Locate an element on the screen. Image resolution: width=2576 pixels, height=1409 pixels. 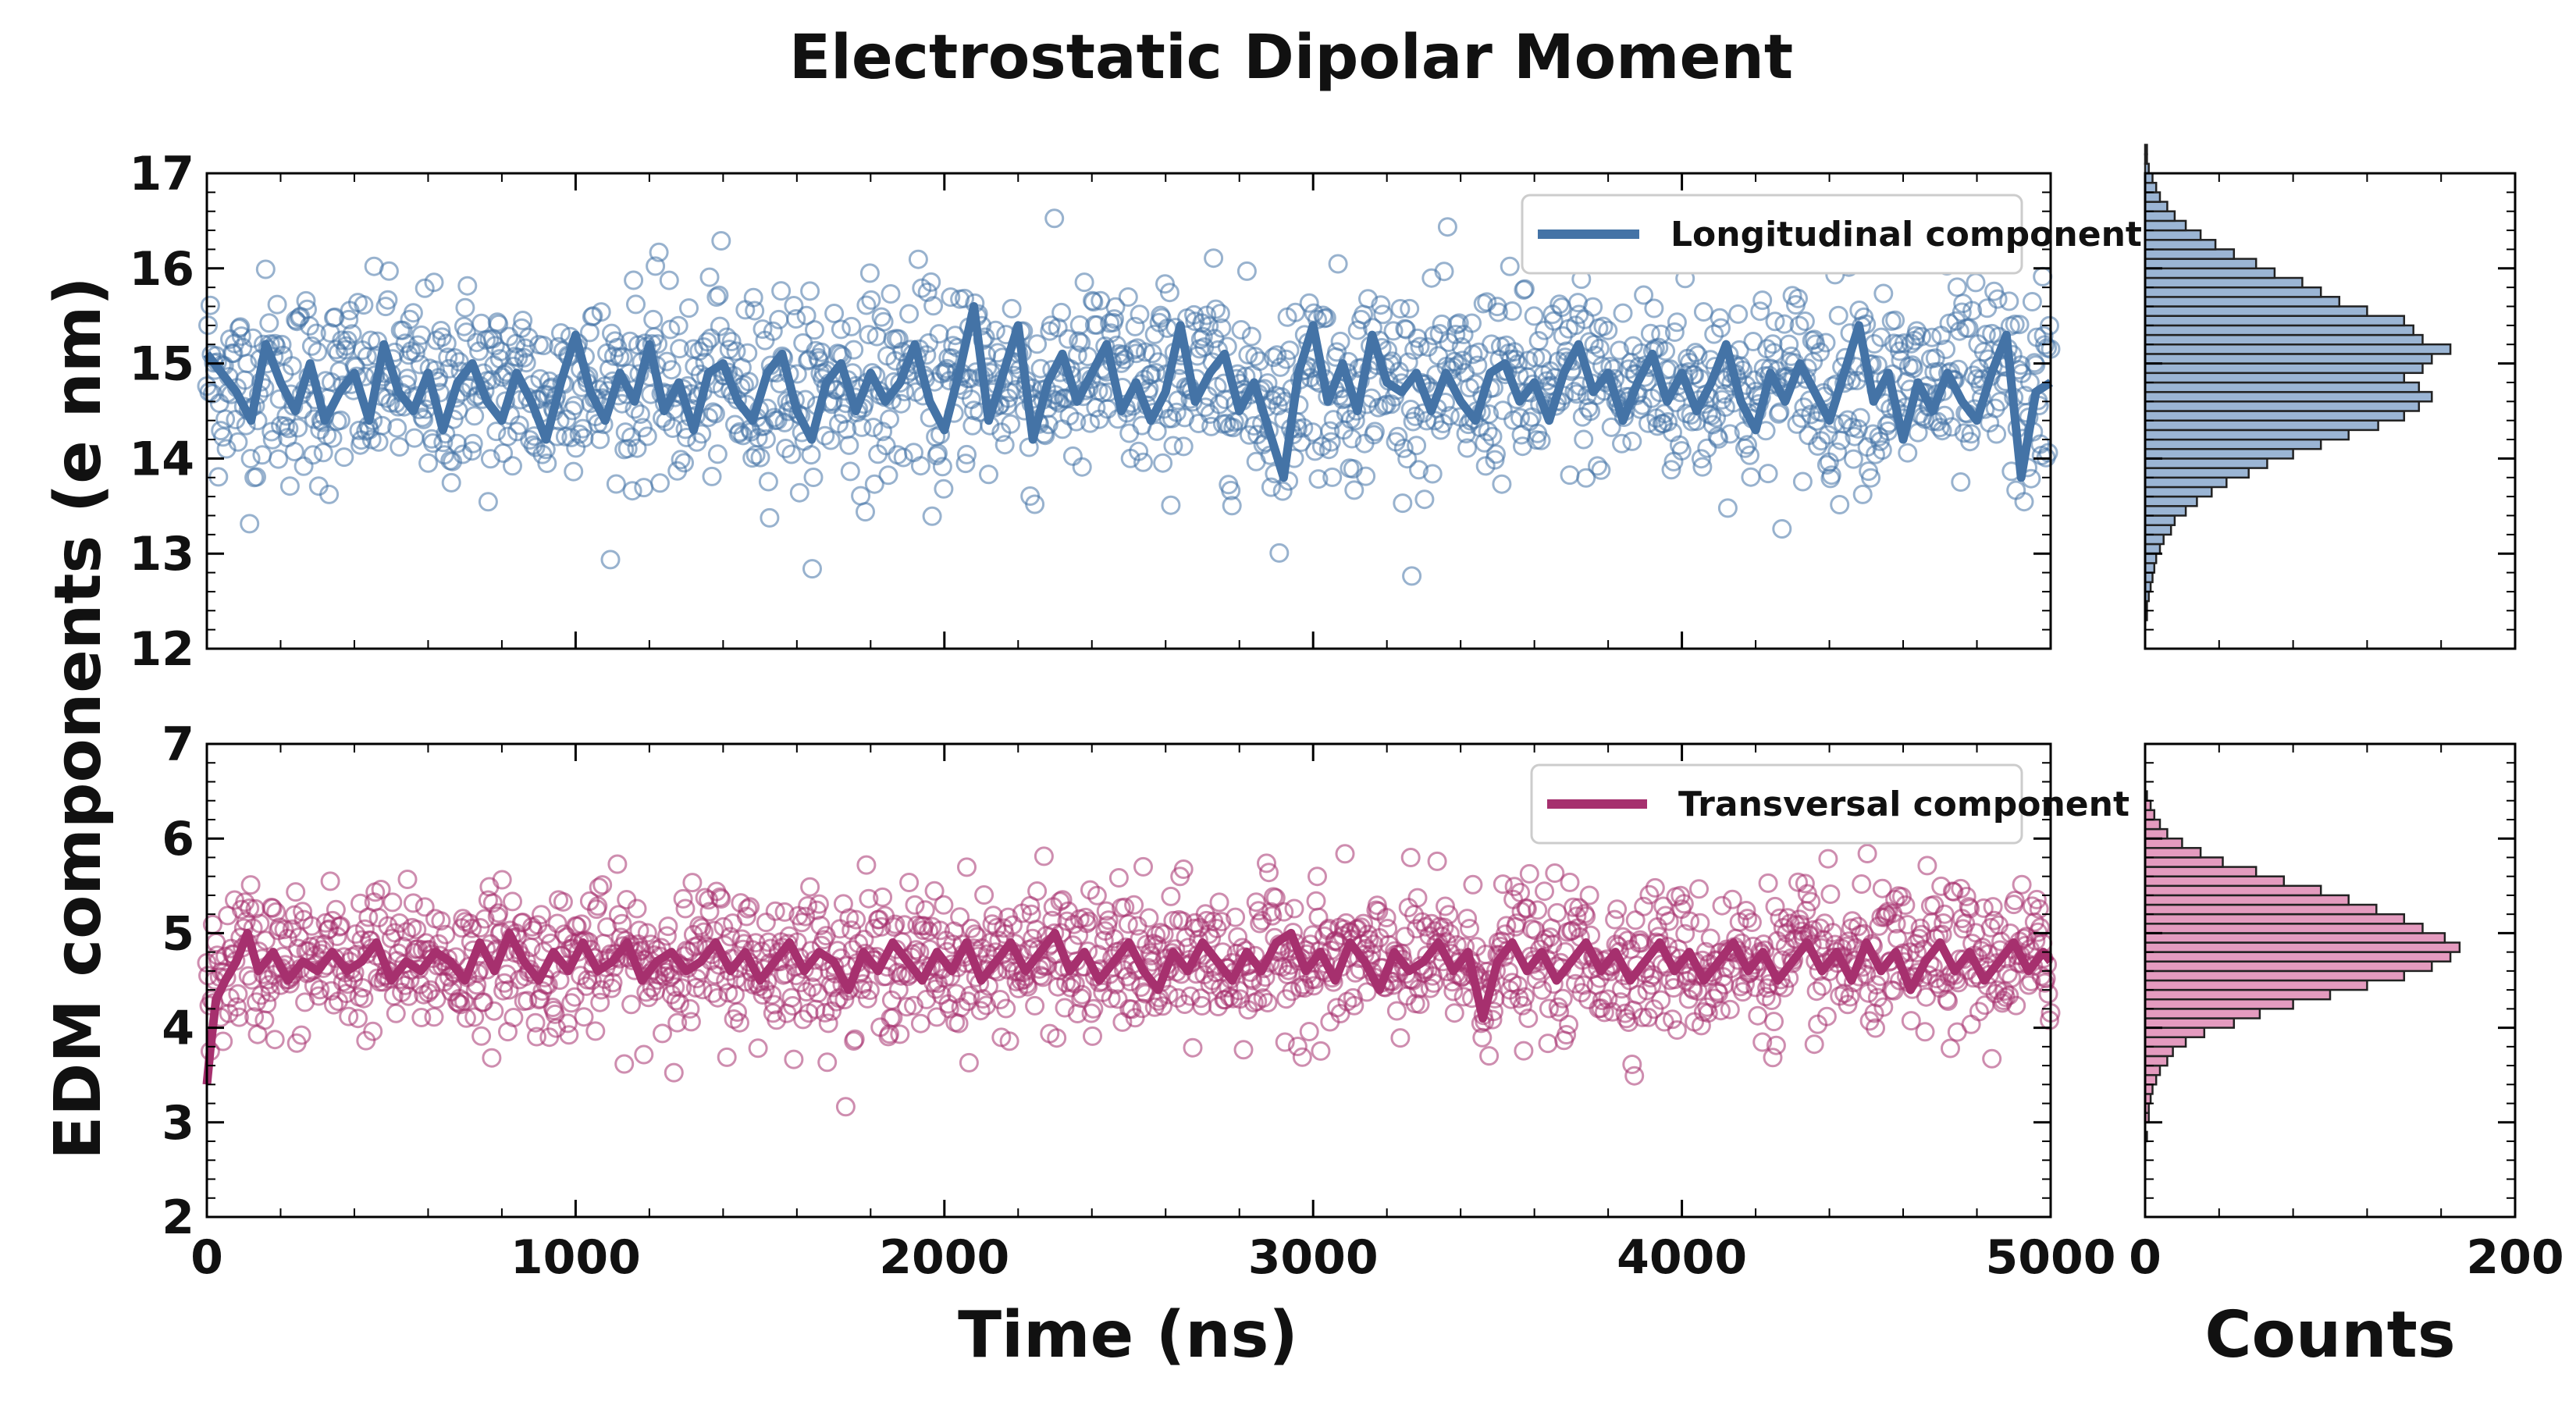
bottom-x-tick-label: 2000 is located at coordinates (944, 1257).